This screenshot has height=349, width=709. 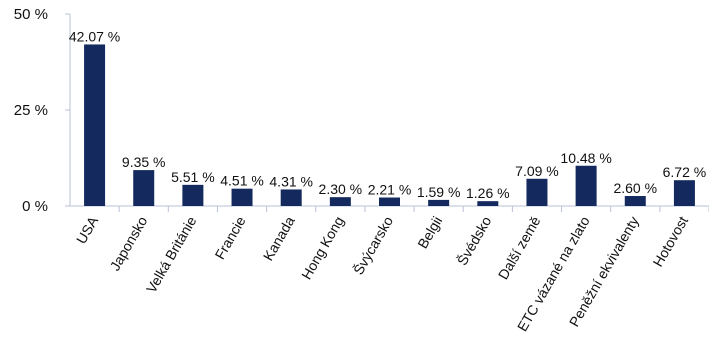 What do you see at coordinates (474, 240) in the screenshot?
I see `x-tick-label: Švédsko` at bounding box center [474, 240].